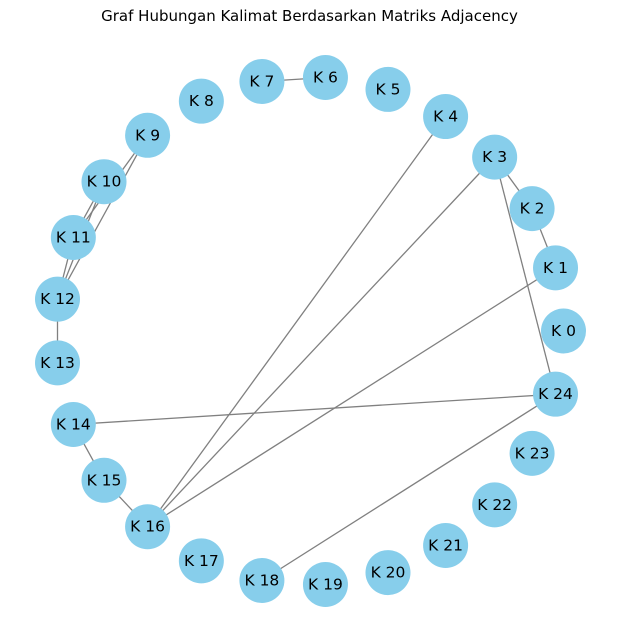  I want to click on node-label-16: K 16, so click(147, 527).